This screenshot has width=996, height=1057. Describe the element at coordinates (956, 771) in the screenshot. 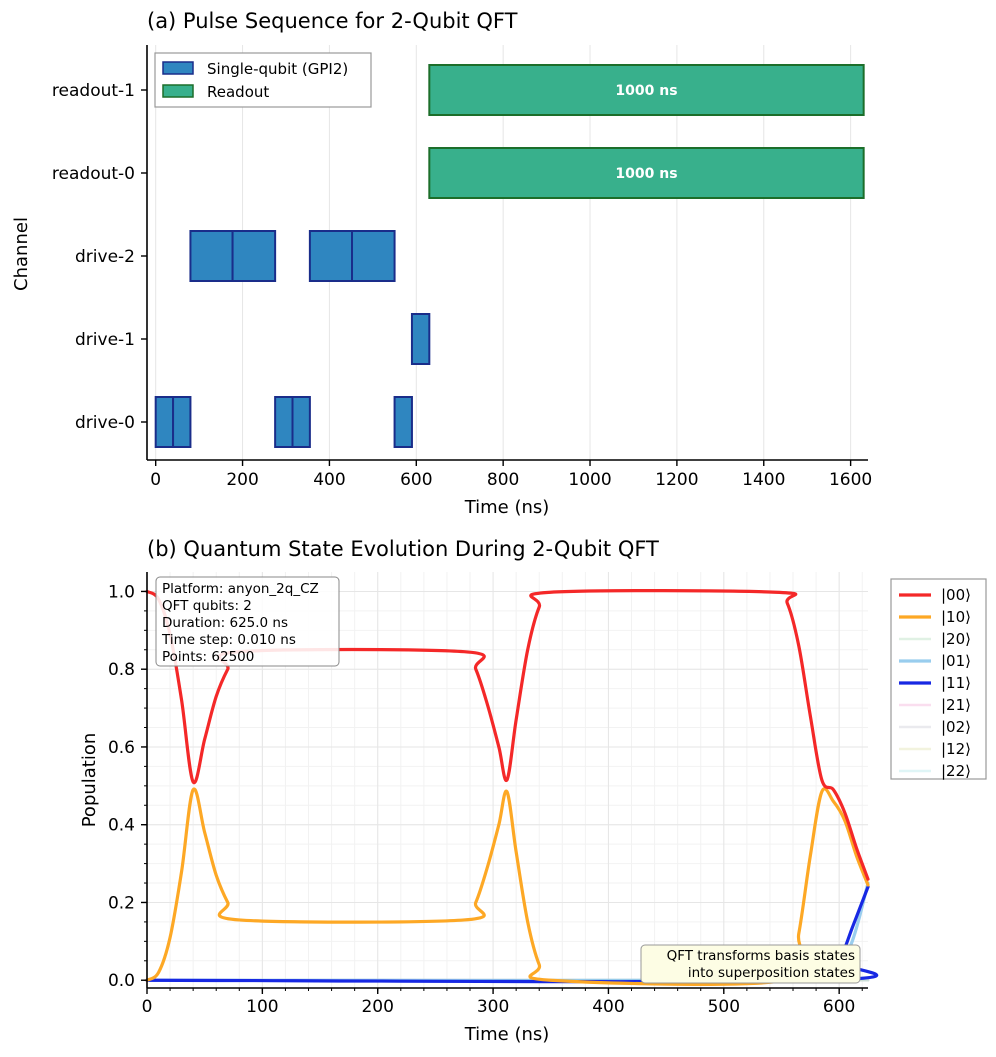

I see `state-legend-label: |22⟩` at that location.